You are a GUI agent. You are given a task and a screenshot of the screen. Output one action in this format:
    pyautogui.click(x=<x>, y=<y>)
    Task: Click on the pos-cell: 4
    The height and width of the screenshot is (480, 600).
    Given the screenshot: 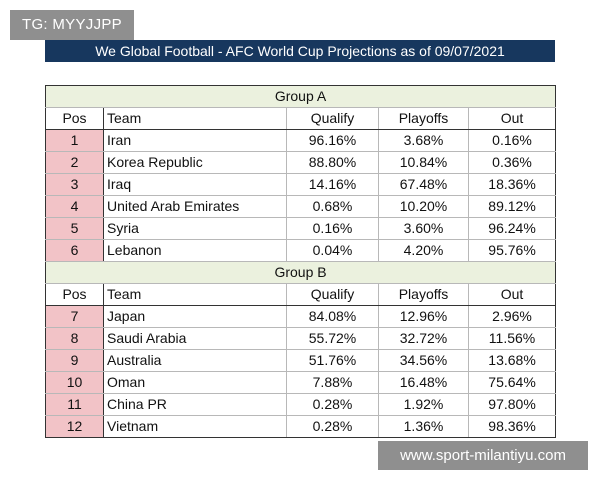 What is the action you would take?
    pyautogui.click(x=74, y=206)
    